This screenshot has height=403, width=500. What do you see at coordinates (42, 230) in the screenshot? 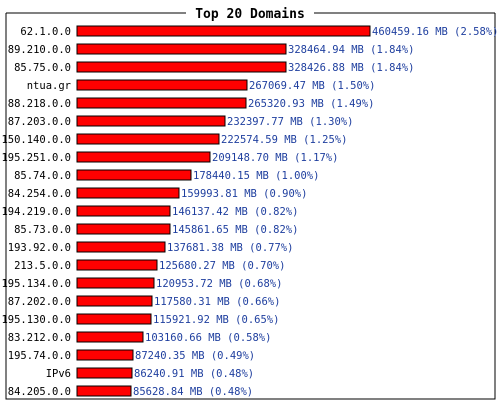
I see `domain-label: 85.73.0.0` at bounding box center [42, 230].